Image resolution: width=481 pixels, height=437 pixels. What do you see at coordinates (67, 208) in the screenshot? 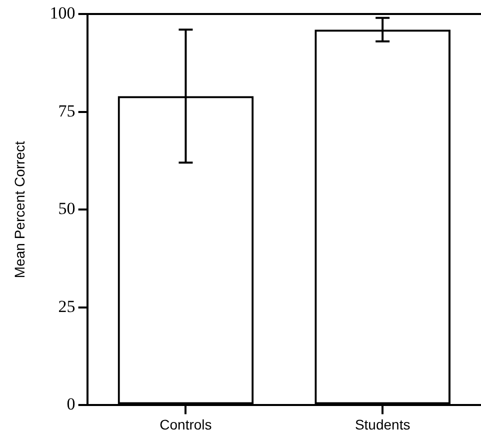
I see `y-tick-label: 50` at bounding box center [67, 208].